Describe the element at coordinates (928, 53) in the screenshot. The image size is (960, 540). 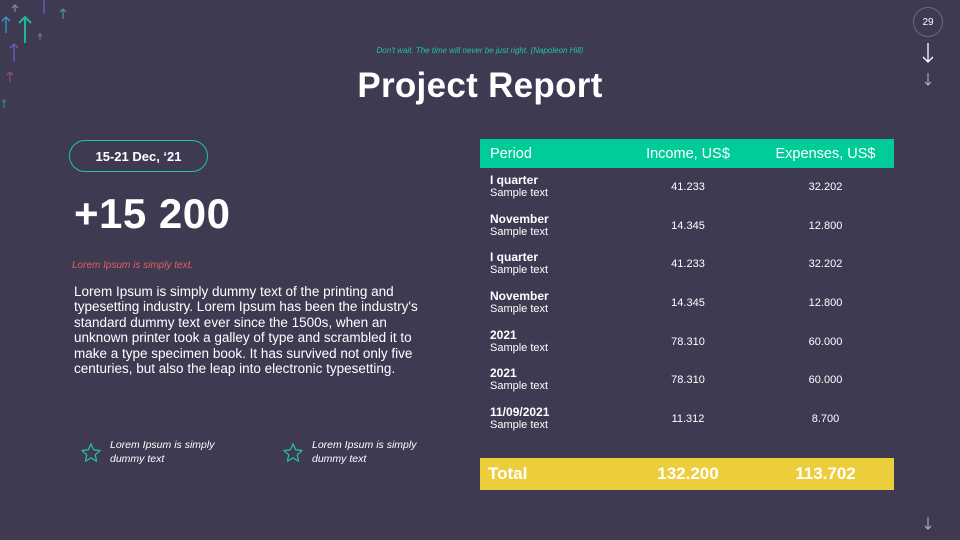
I see `arrow-down-icon` at that location.